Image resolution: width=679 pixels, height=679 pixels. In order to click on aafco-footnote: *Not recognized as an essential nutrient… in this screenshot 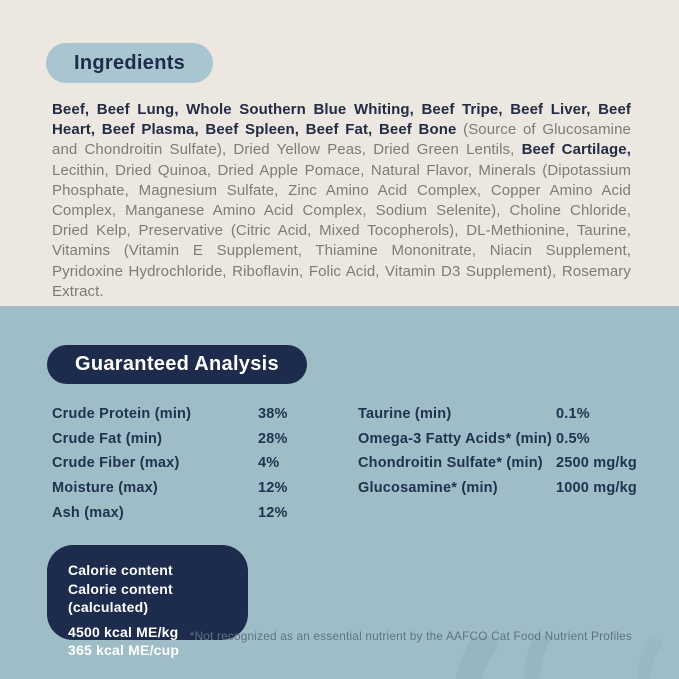, I will do `click(410, 636)`.